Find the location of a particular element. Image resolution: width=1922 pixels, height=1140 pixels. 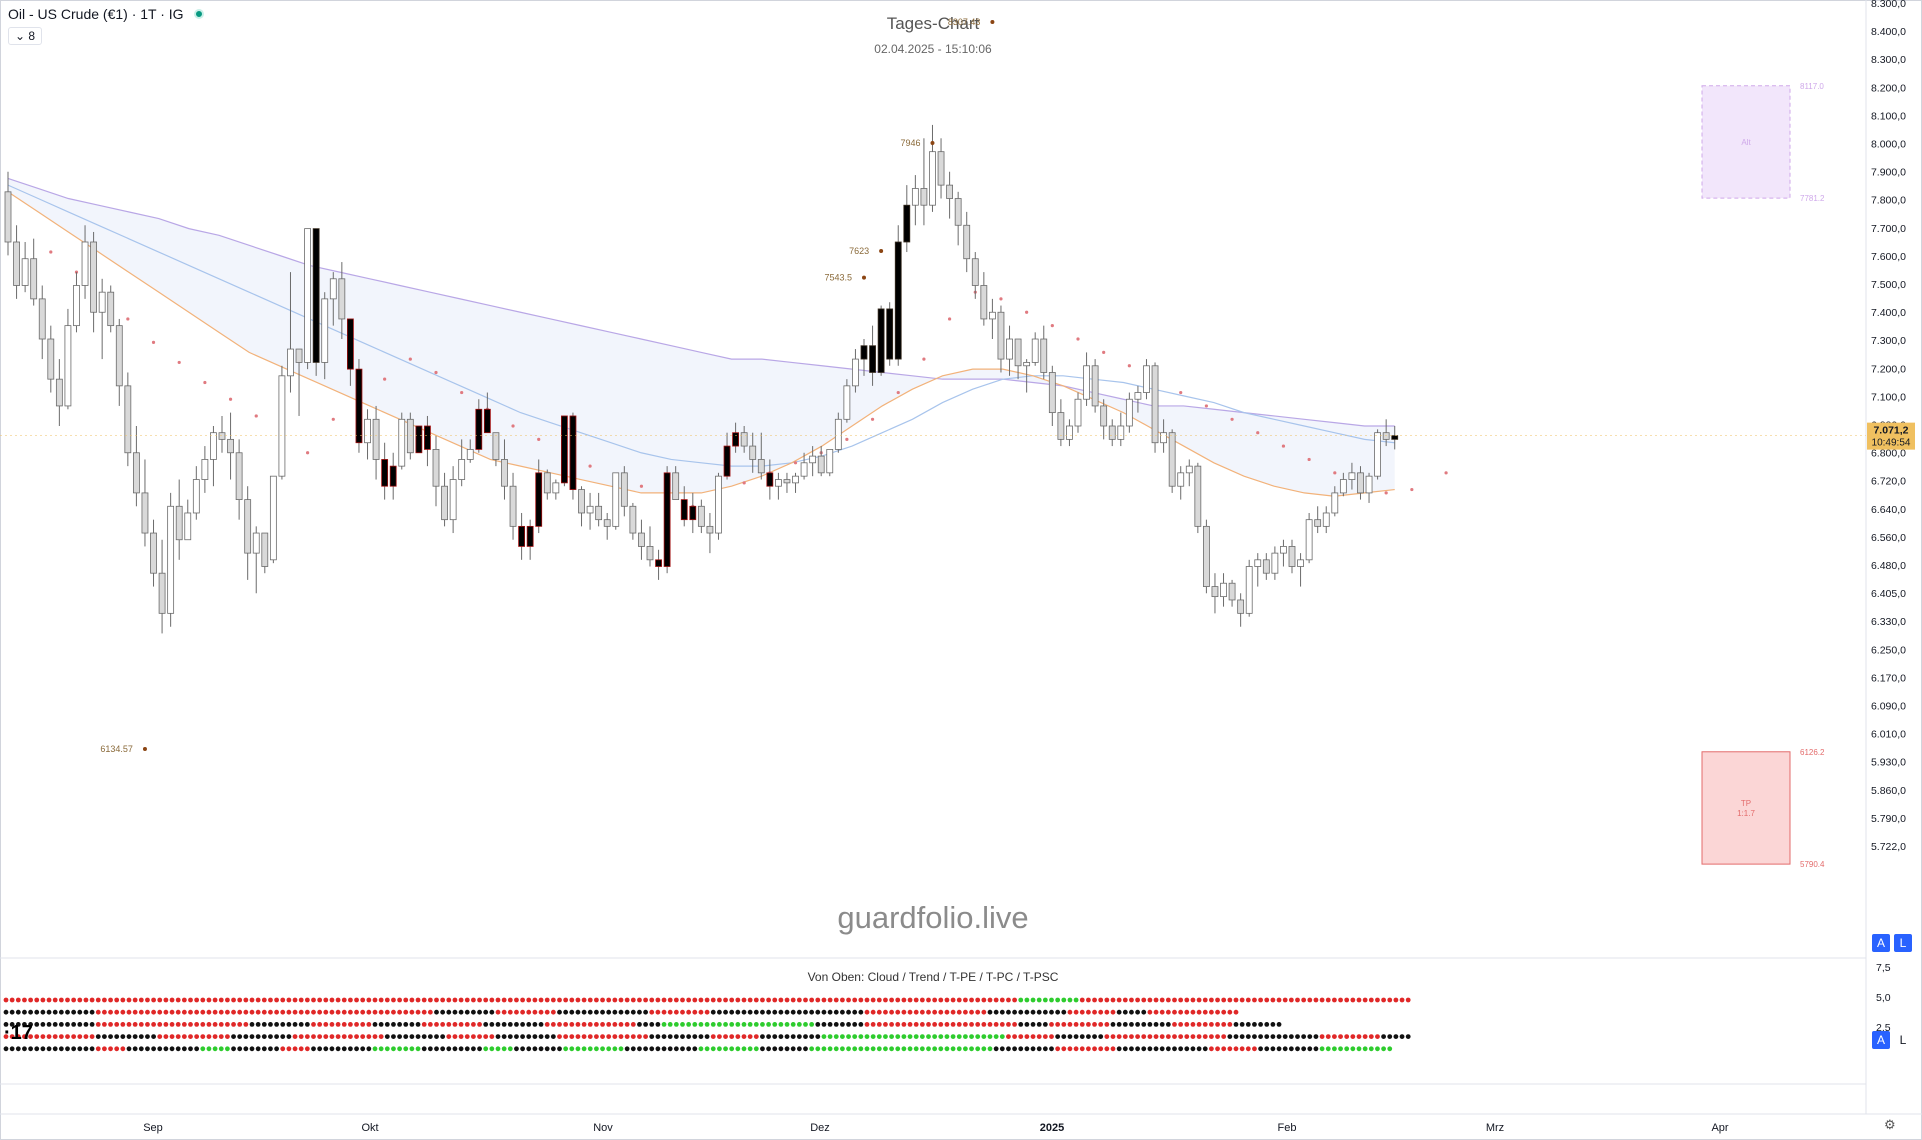

price-tick-label: 7.400,0 is located at coordinates (1888, 313).